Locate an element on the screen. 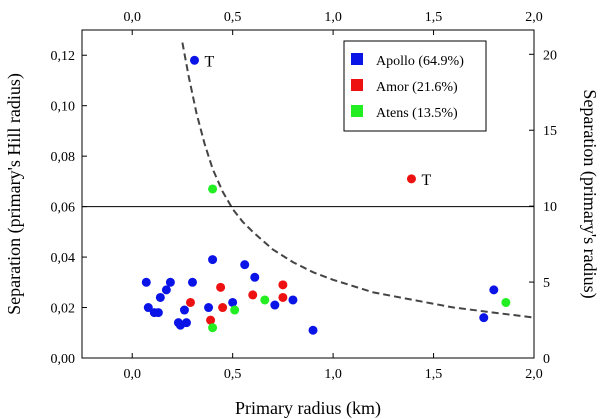  x-tick-label-top: 2,0 is located at coordinates (534, 17).